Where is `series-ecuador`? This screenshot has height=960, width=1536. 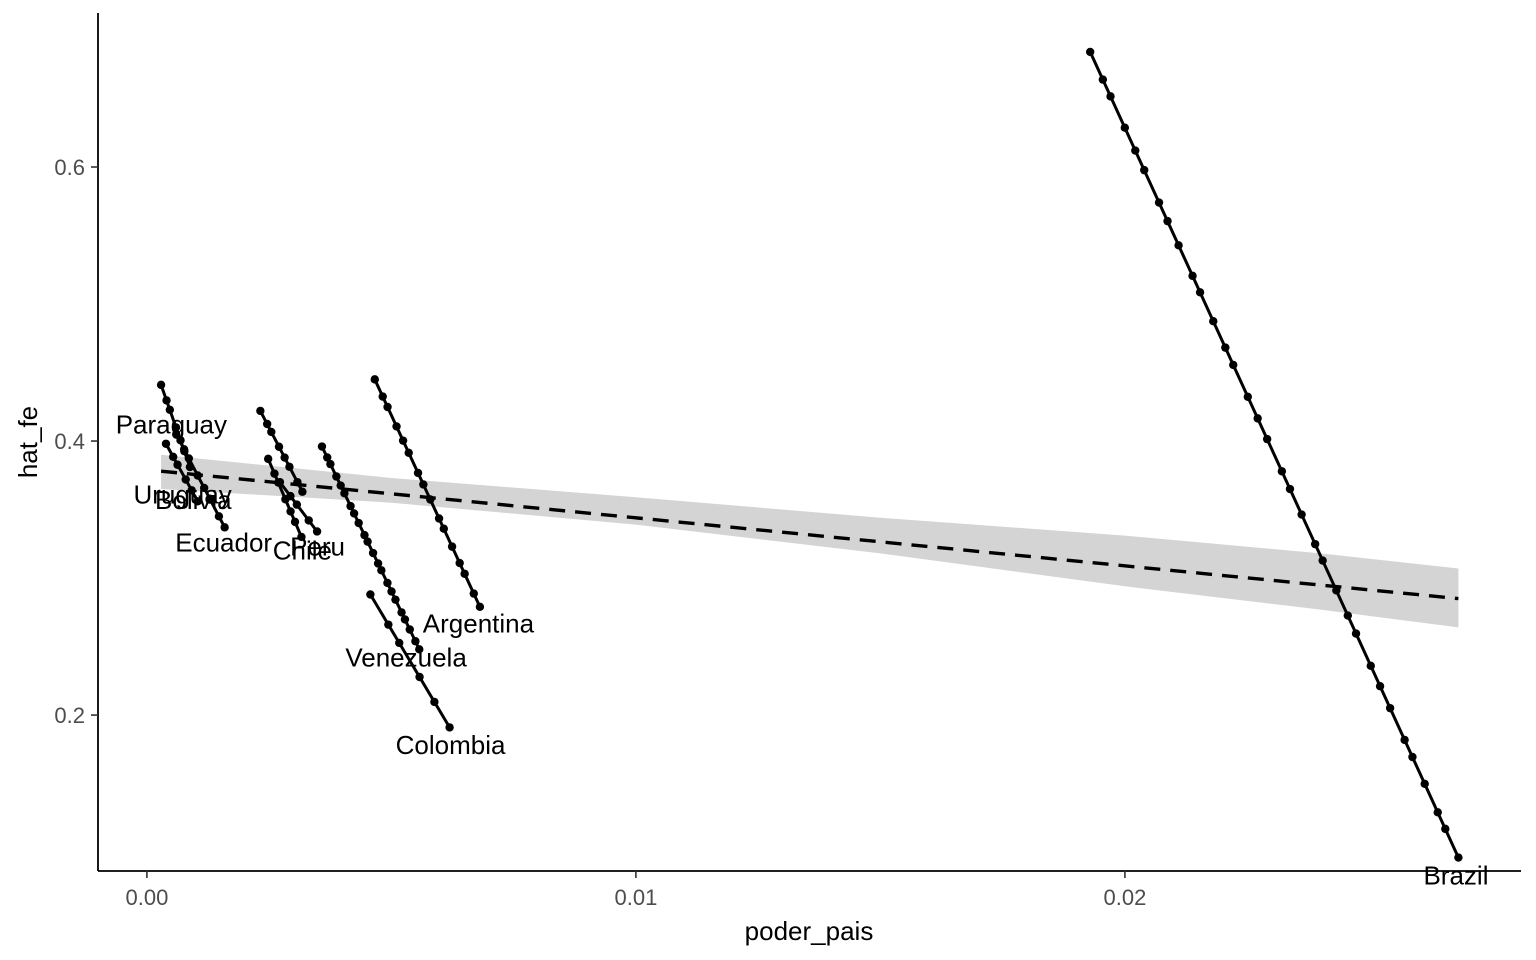
series-ecuador is located at coordinates (281, 451).